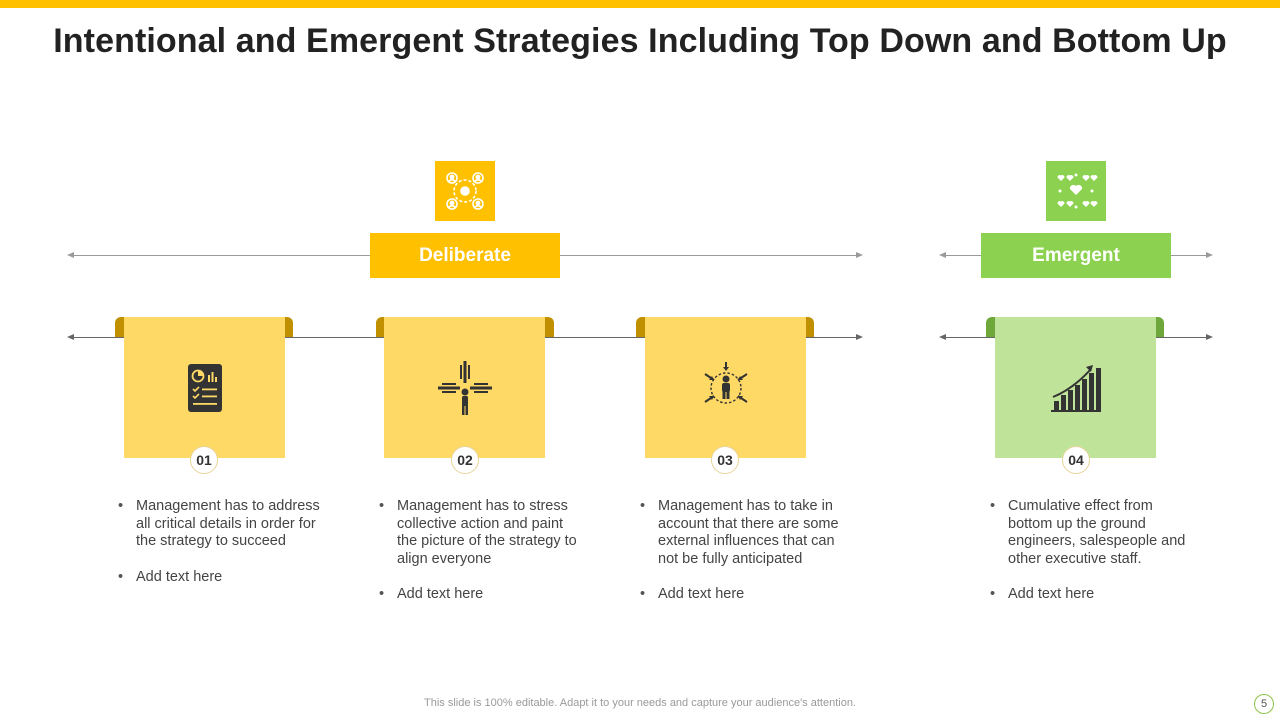 The height and width of the screenshot is (720, 1280). I want to click on external-influences-icon, so click(725, 382).